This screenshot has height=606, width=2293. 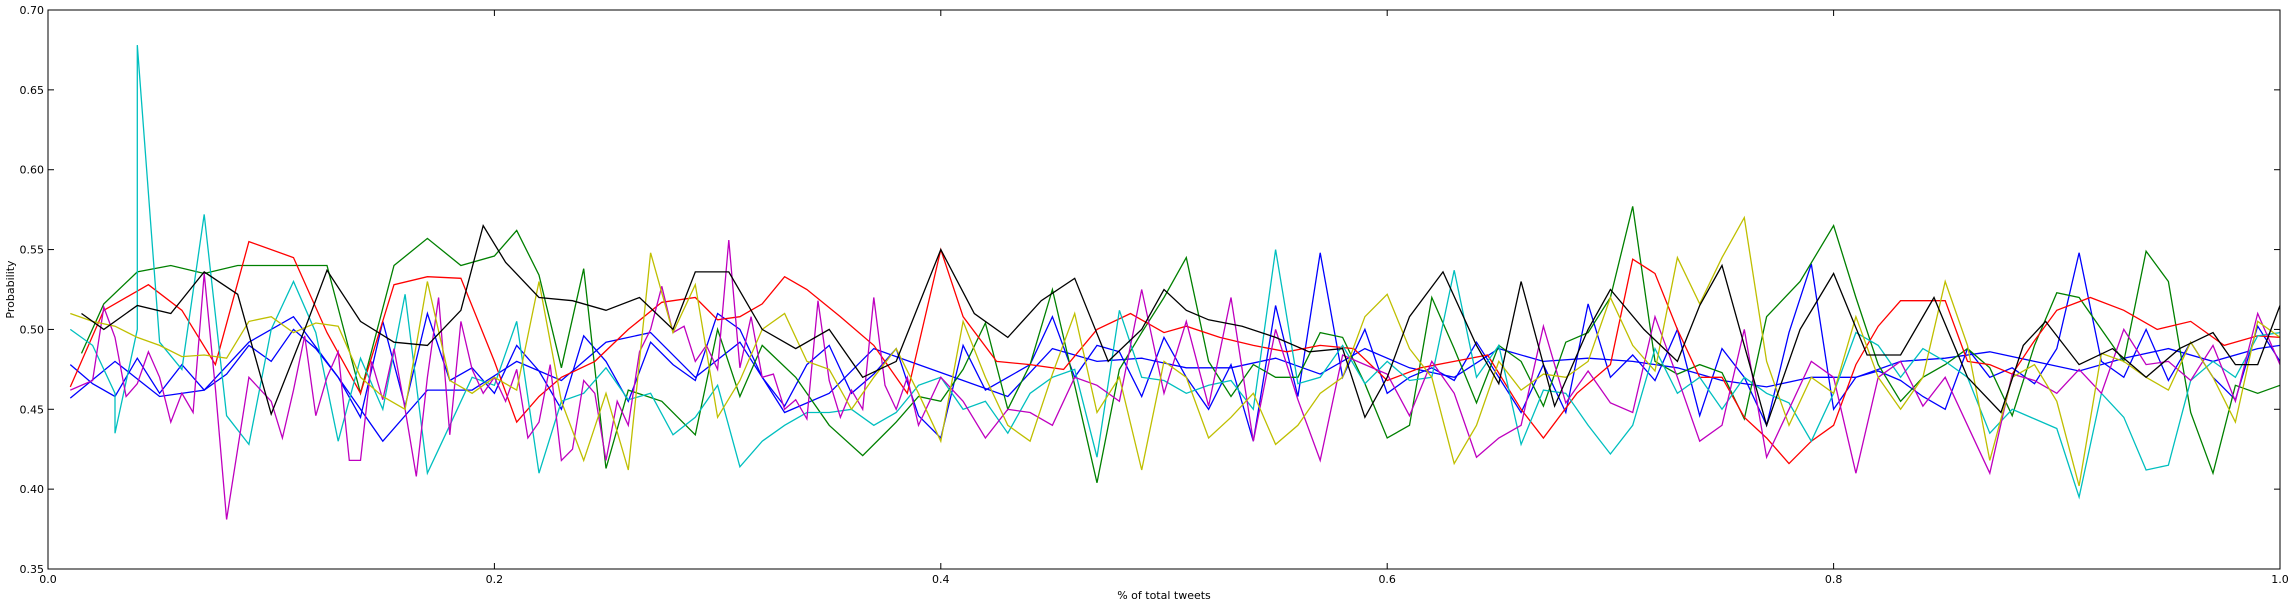 What do you see at coordinates (10, 289) in the screenshot?
I see `y-axis-label: Probability` at bounding box center [10, 289].